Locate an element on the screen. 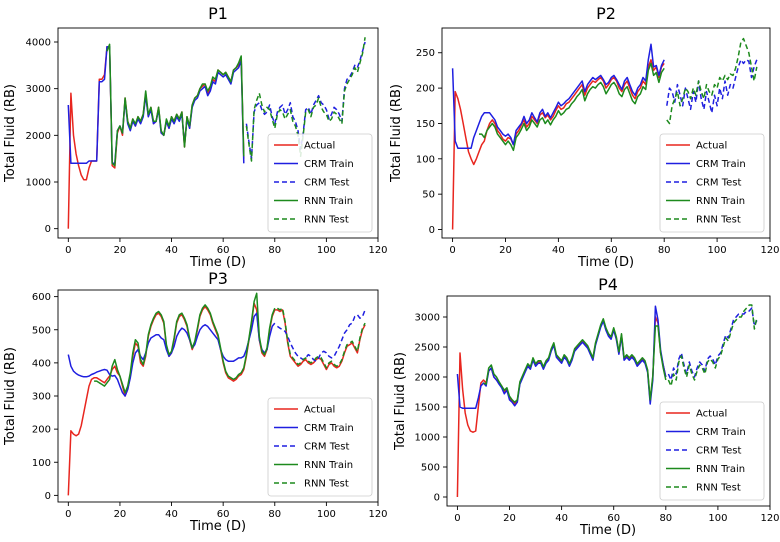 Image resolution: width=780 pixels, height=542 pixels. y-tick-label: 4000 is located at coordinates (38, 43).